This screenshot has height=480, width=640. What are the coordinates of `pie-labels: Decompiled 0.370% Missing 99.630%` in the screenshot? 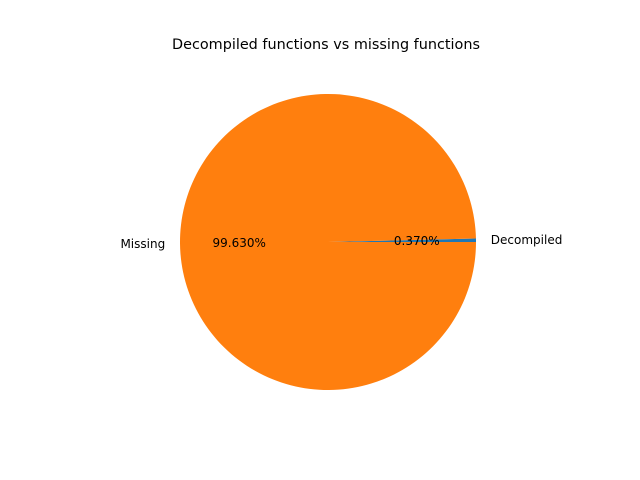 It's located at (341, 242).